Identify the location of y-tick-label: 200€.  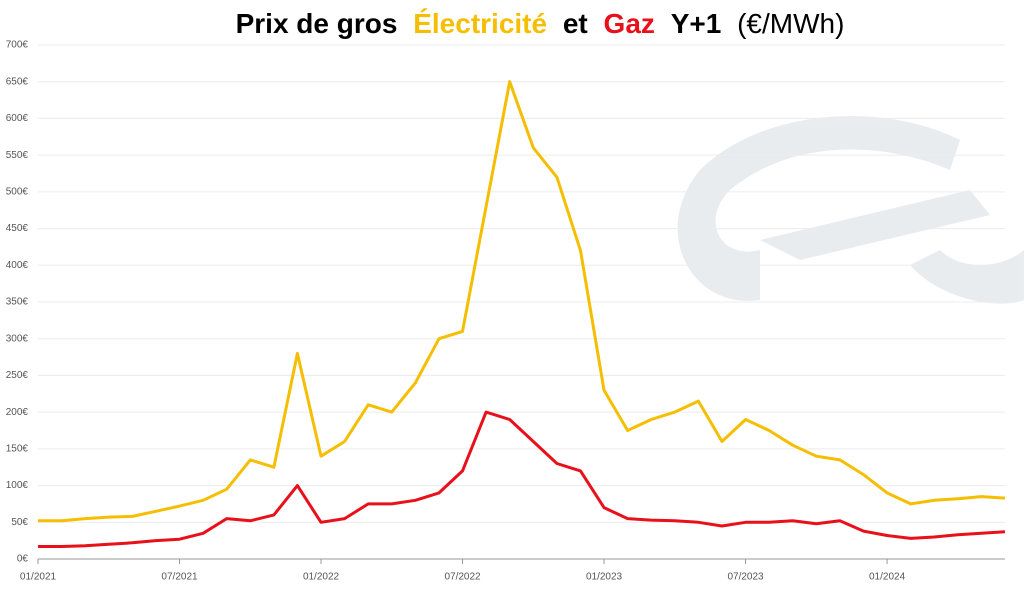
(17, 412).